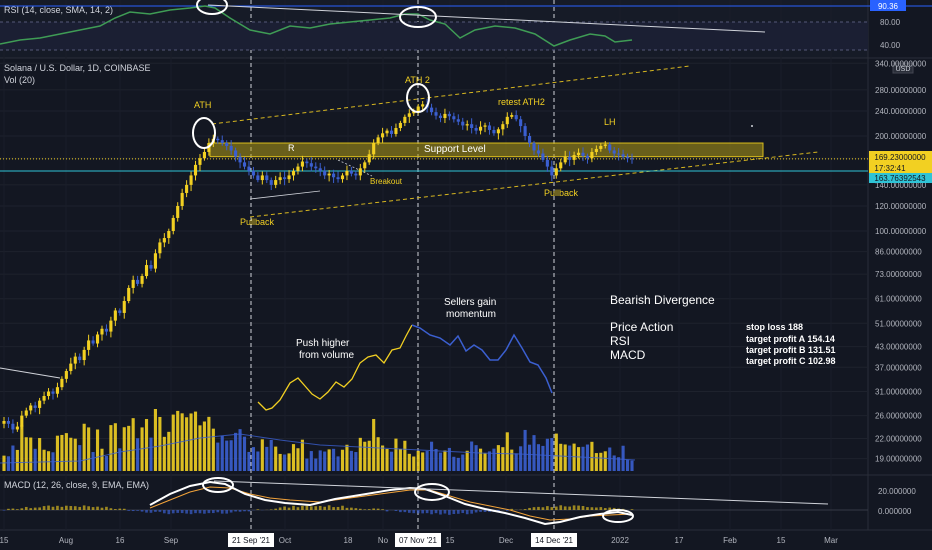 Image resolution: width=932 pixels, height=550 pixels. Describe the element at coordinates (620, 341) in the screenshot. I see `annotation-rsi: RSI` at that location.